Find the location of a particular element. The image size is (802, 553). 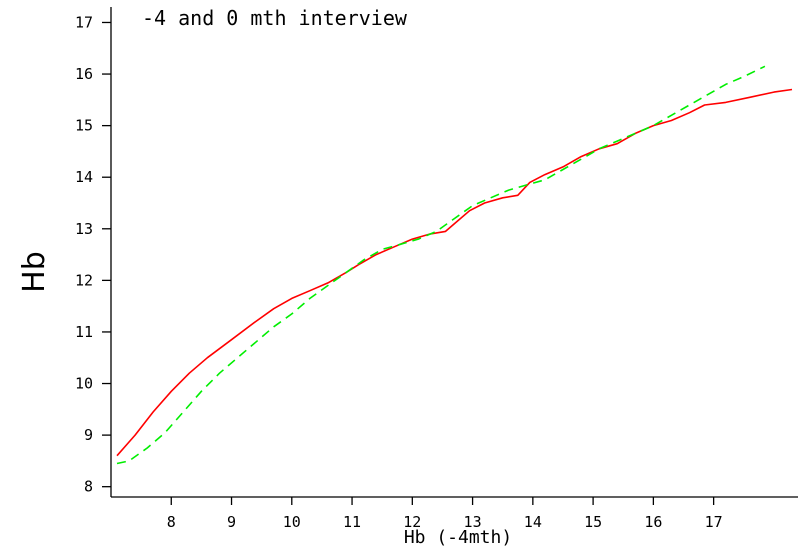

x-tick-label: 17 is located at coordinates (714, 522).